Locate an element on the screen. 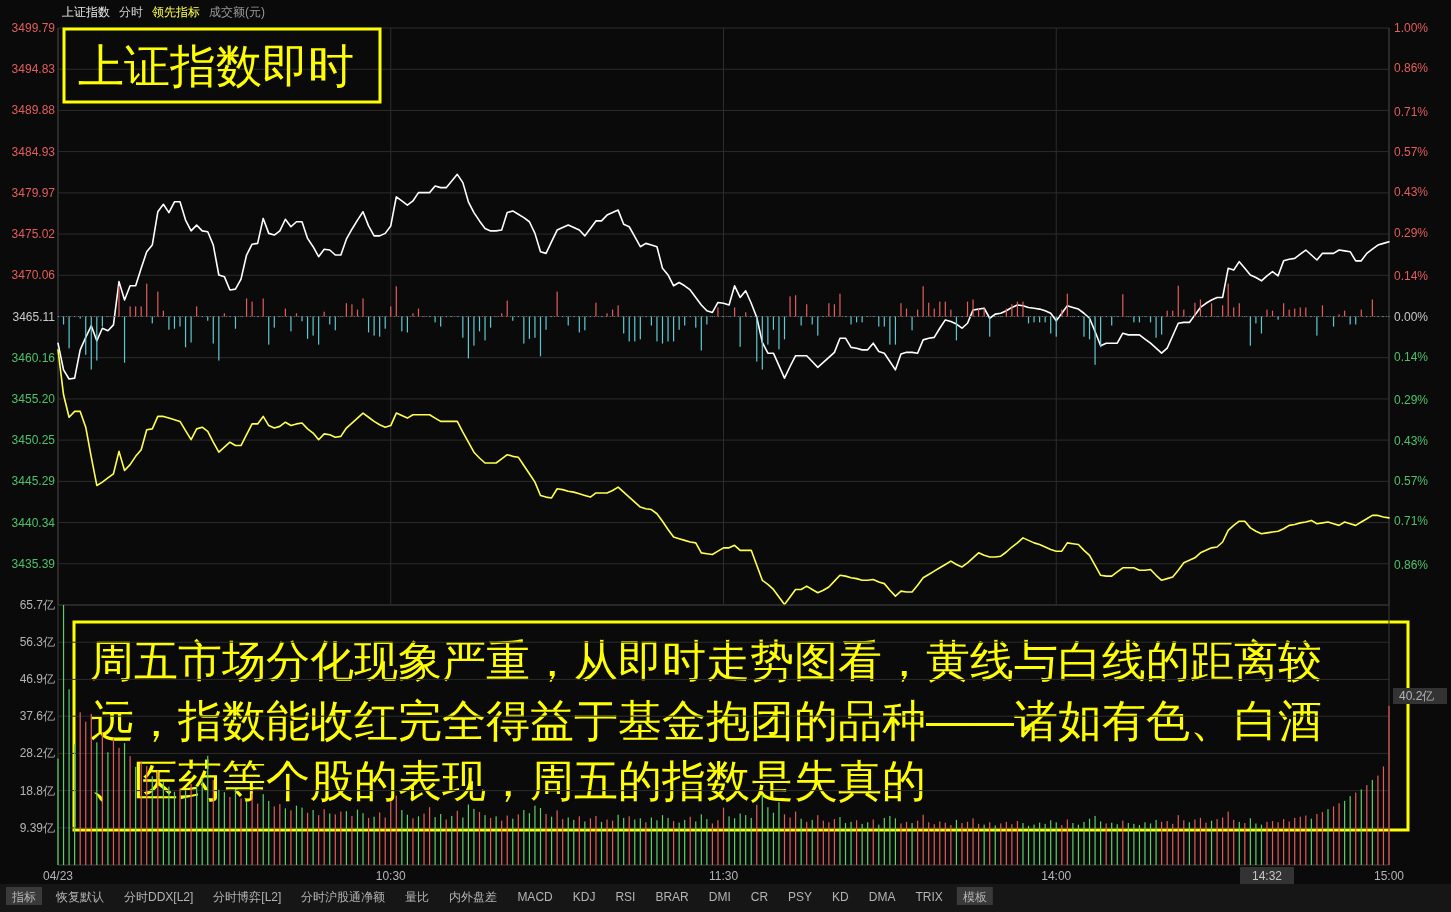 This screenshot has height=912, width=1451. chart-title: 上证指数即时 is located at coordinates (216, 66).